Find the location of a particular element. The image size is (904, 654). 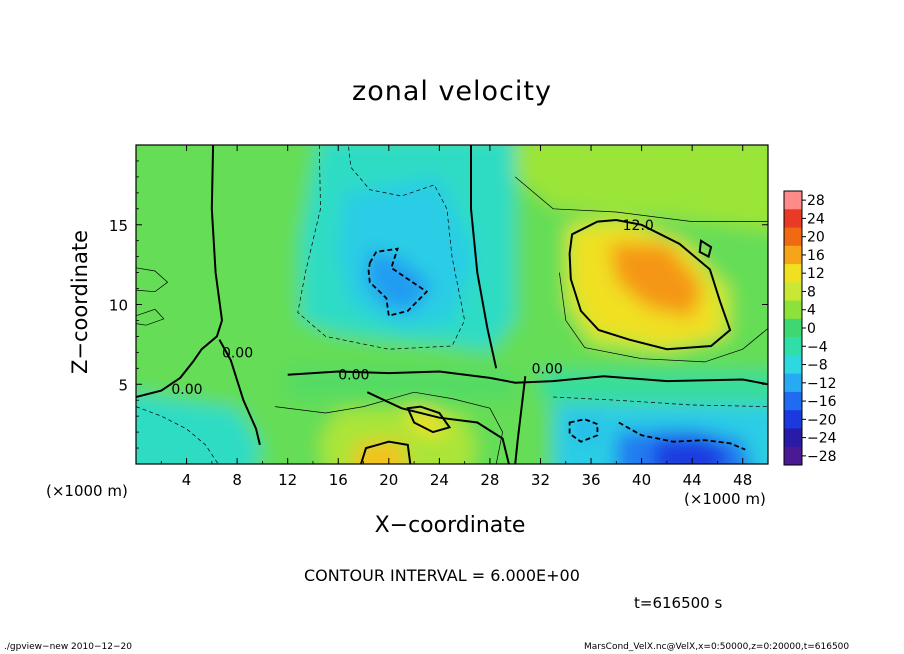

contour-6-upper is located at coordinates (641, 199).